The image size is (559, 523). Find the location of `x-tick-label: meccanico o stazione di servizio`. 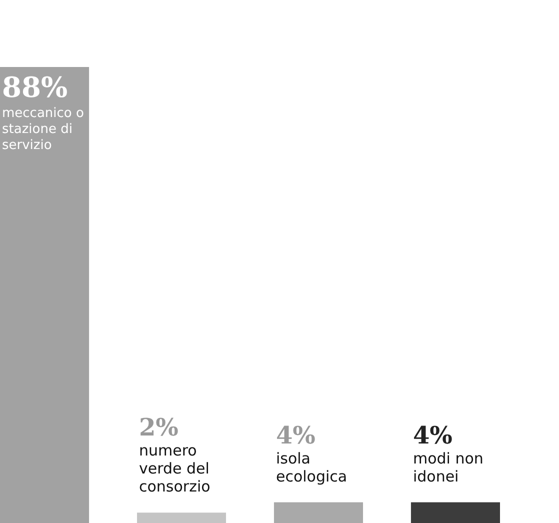

x-tick-label: meccanico o stazione di servizio is located at coordinates (43, 129).